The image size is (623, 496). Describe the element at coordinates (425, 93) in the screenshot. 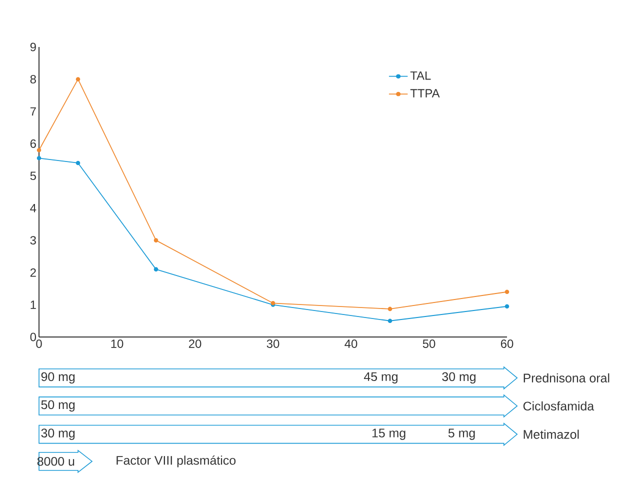

I see `legend-label: TTPA` at that location.